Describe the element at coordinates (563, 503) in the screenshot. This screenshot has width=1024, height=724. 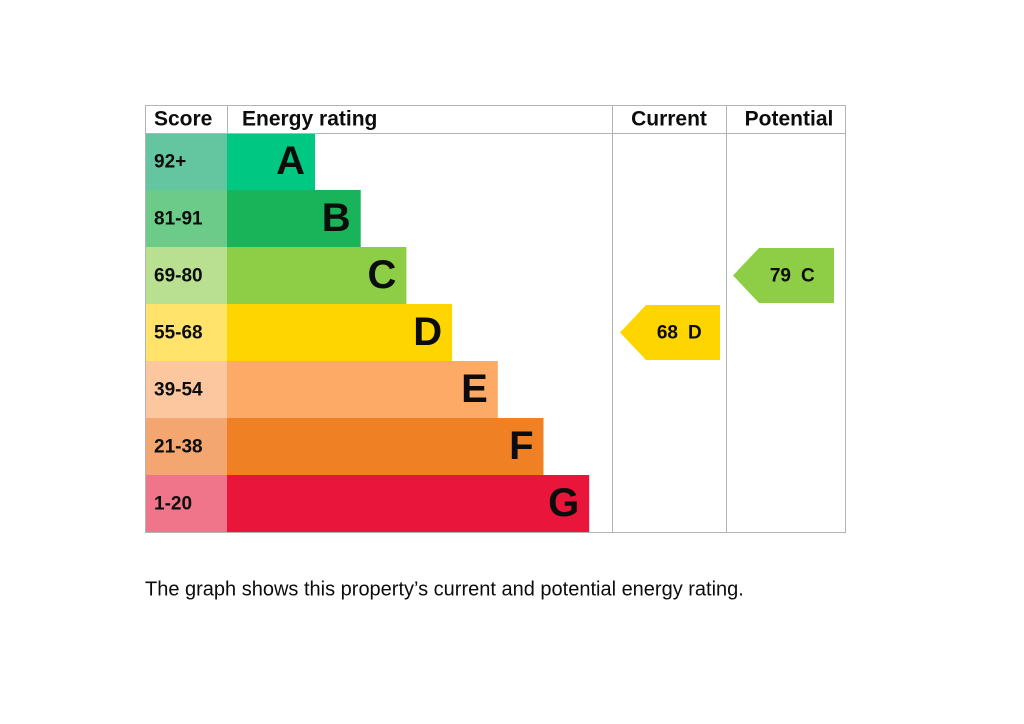
I see `rating-letter: G` at that location.